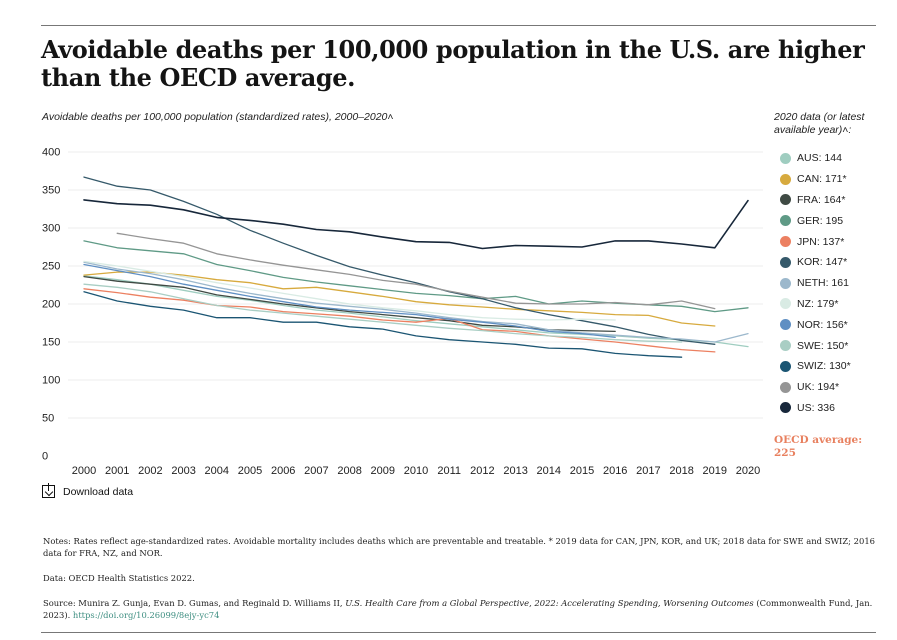 The width and height of the screenshot is (897, 640). I want to click on legend-item: KOR: 147*, so click(815, 262).